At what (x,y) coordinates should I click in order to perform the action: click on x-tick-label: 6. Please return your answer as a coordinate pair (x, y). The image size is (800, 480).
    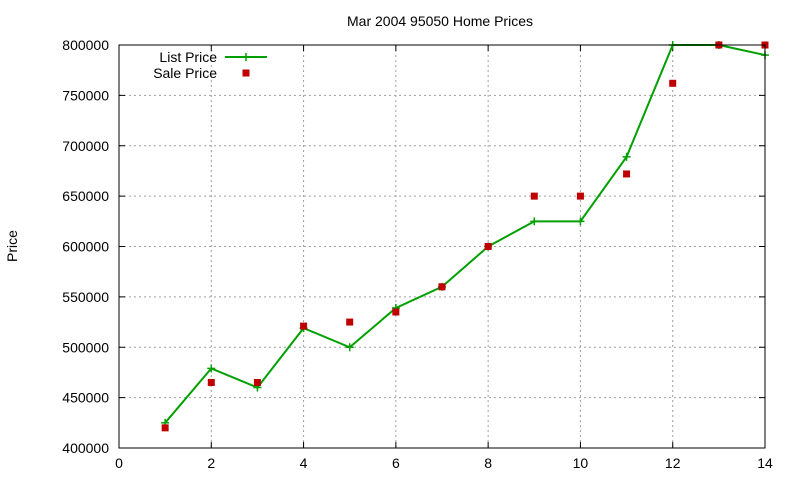
    Looking at the image, I should click on (396, 463).